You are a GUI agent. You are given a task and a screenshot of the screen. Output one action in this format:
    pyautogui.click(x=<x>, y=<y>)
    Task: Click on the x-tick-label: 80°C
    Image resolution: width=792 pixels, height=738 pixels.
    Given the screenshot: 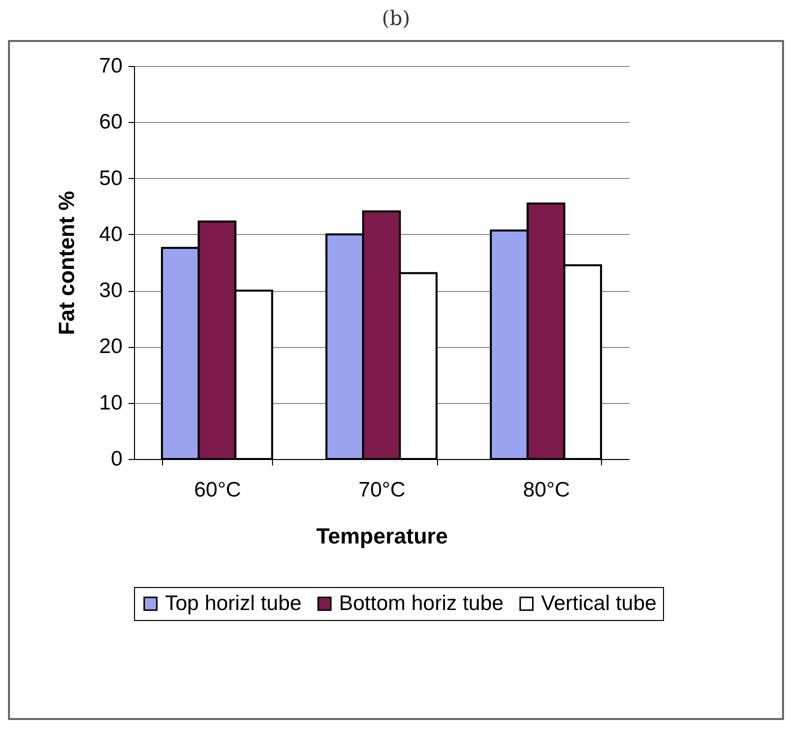 What is the action you would take?
    pyautogui.click(x=546, y=490)
    